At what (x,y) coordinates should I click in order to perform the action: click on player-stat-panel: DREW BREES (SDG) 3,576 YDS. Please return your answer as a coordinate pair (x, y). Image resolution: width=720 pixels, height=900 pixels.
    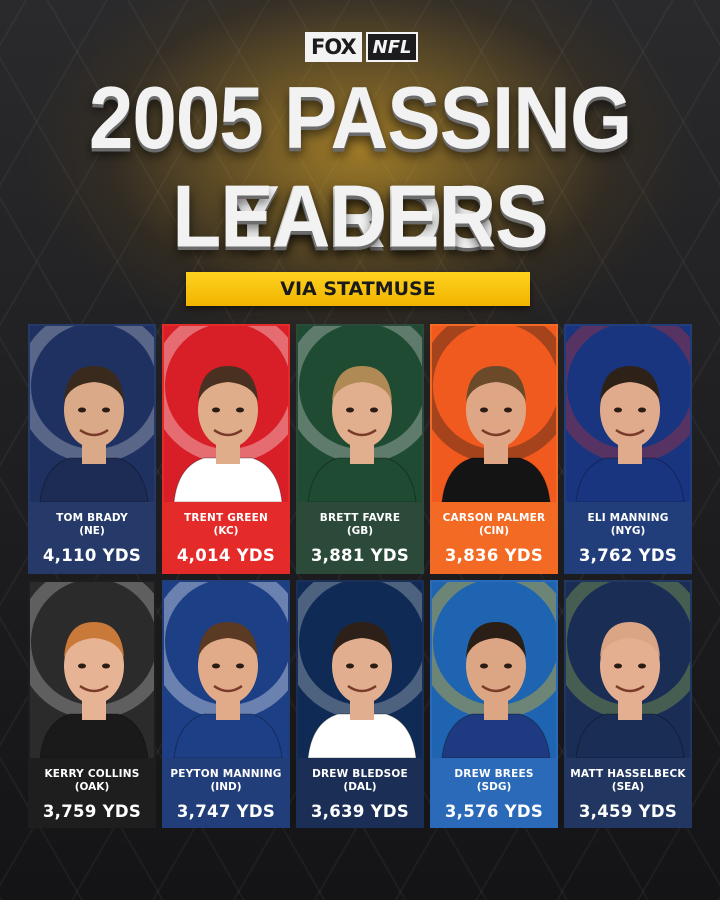
    Looking at the image, I should click on (494, 792).